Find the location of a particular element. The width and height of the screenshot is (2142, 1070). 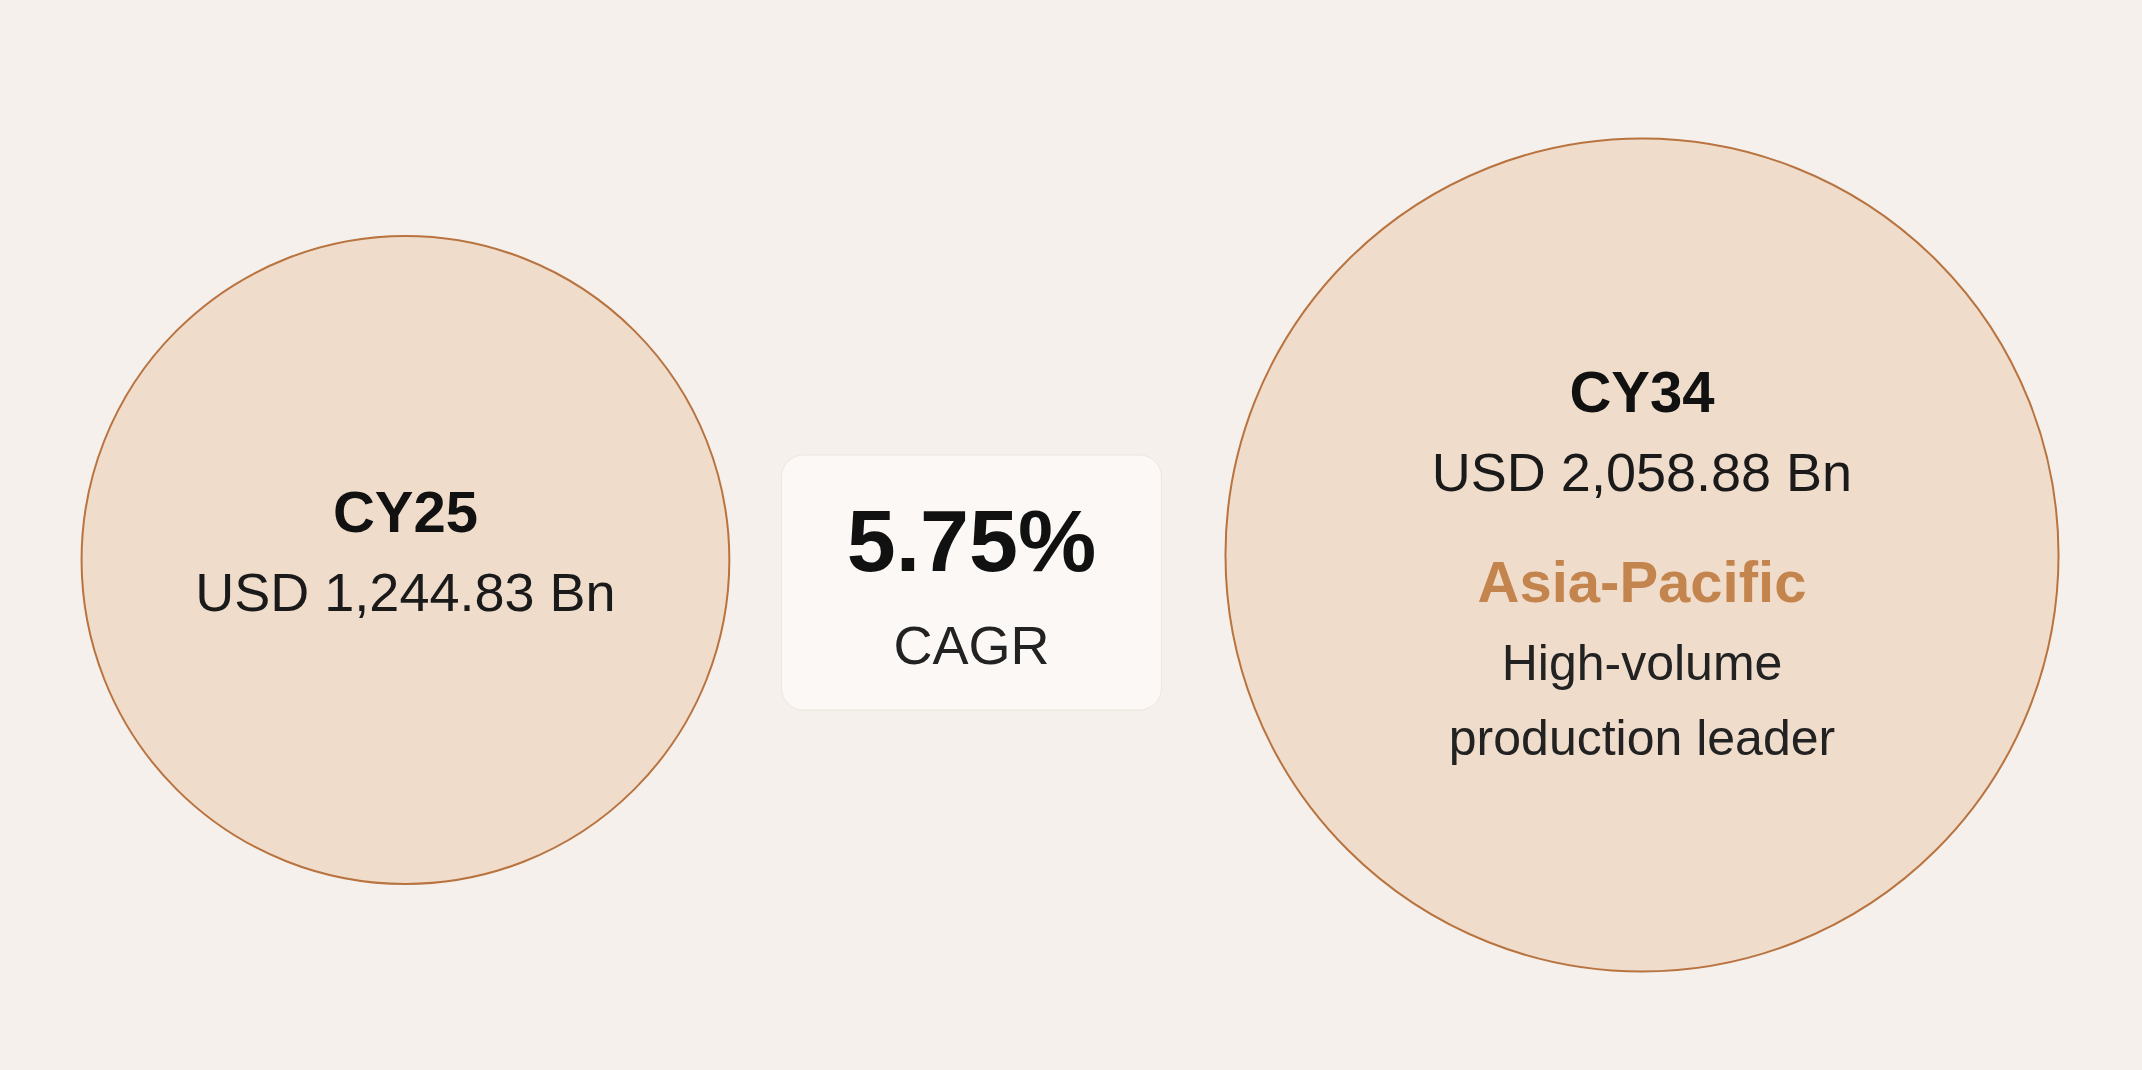

text: CAGR is located at coordinates (971, 645).